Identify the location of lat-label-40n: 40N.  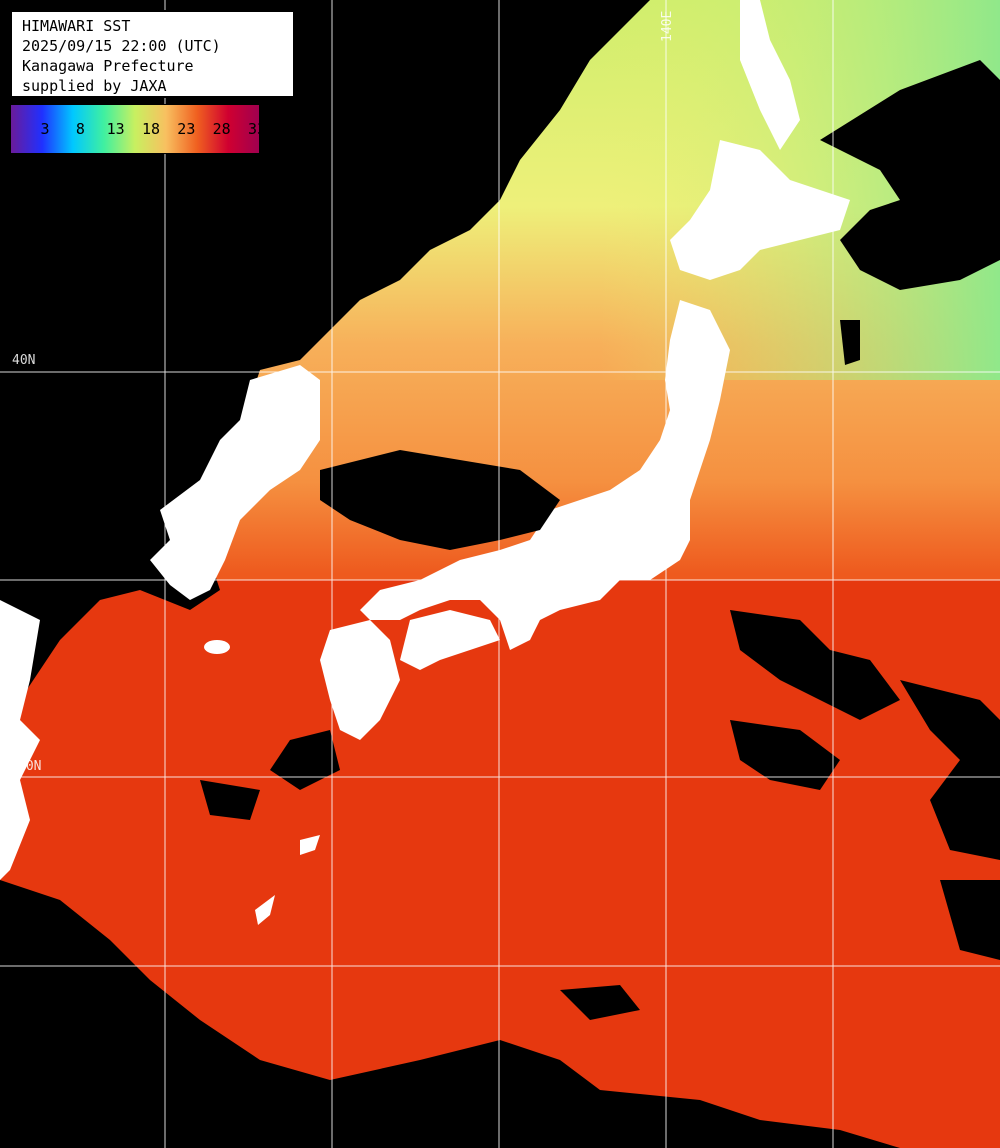
(24, 360).